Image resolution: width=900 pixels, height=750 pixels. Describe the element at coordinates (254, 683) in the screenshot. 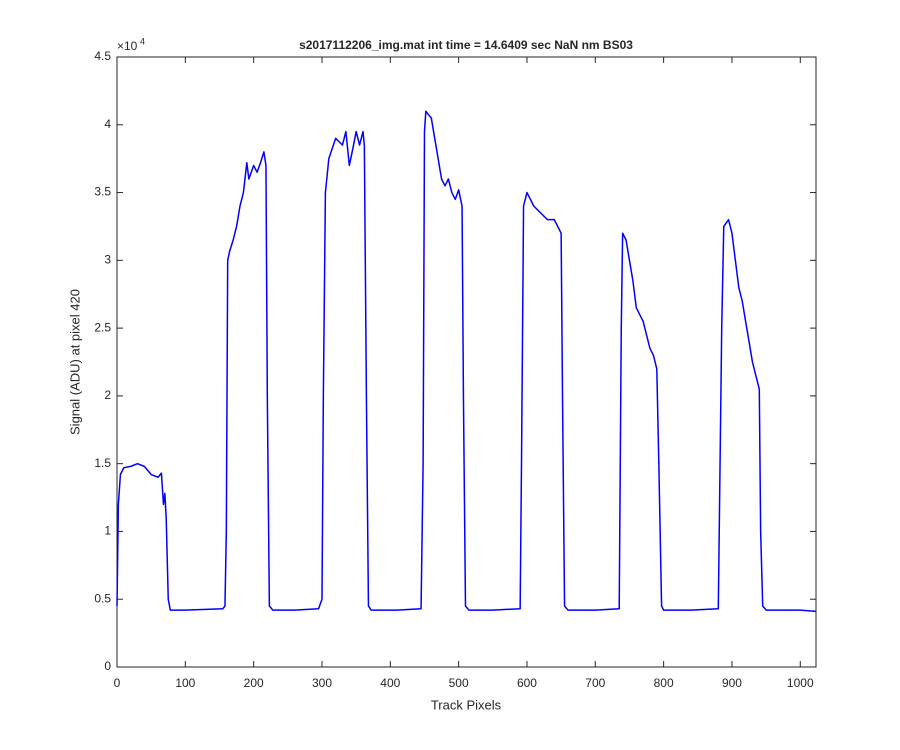

I see `x-tick-label: 200` at that location.